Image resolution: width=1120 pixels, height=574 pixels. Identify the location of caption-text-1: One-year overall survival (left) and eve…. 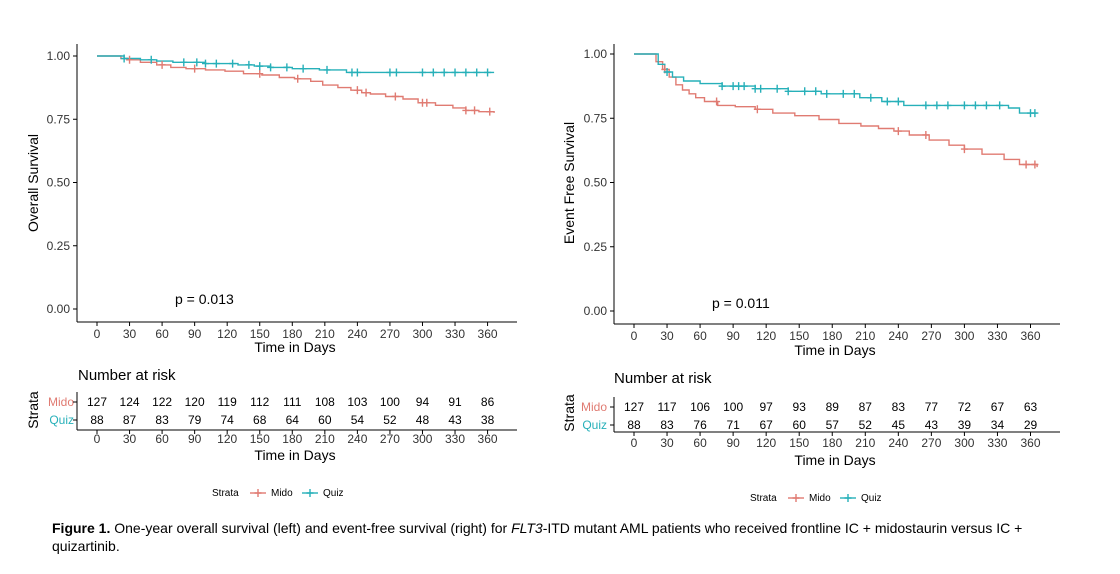
(311, 528).